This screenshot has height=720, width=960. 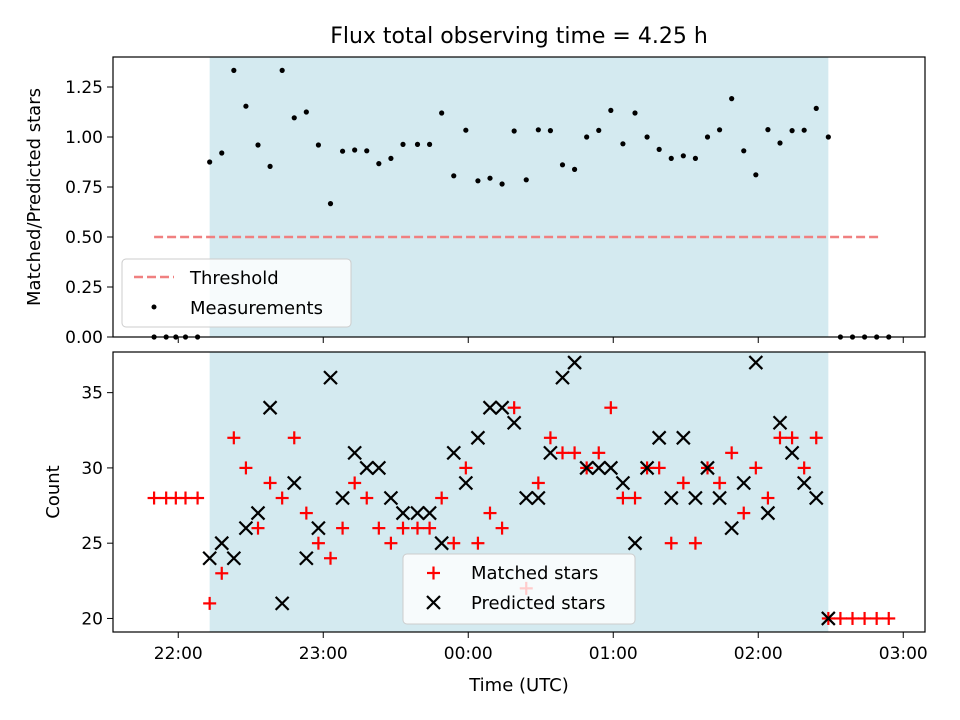 What do you see at coordinates (92, 619) in the screenshot?
I see `bottom-ytick-label: 20` at bounding box center [92, 619].